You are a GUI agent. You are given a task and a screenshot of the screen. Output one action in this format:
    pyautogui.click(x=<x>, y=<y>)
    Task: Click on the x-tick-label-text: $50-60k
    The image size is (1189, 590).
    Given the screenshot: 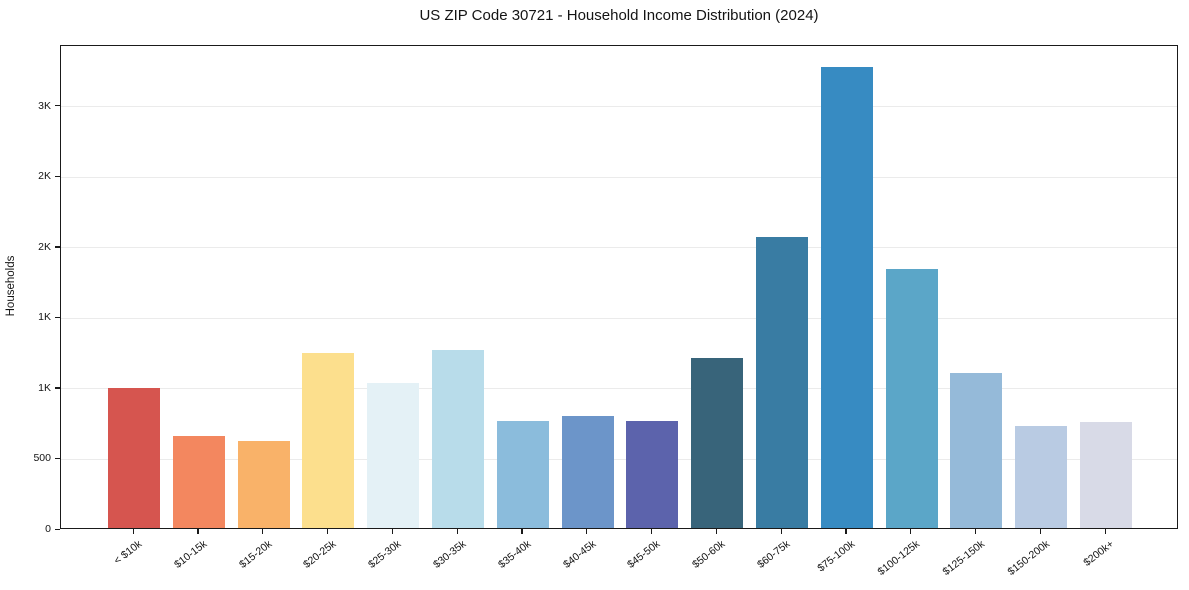 What is the action you would take?
    pyautogui.click(x=709, y=554)
    